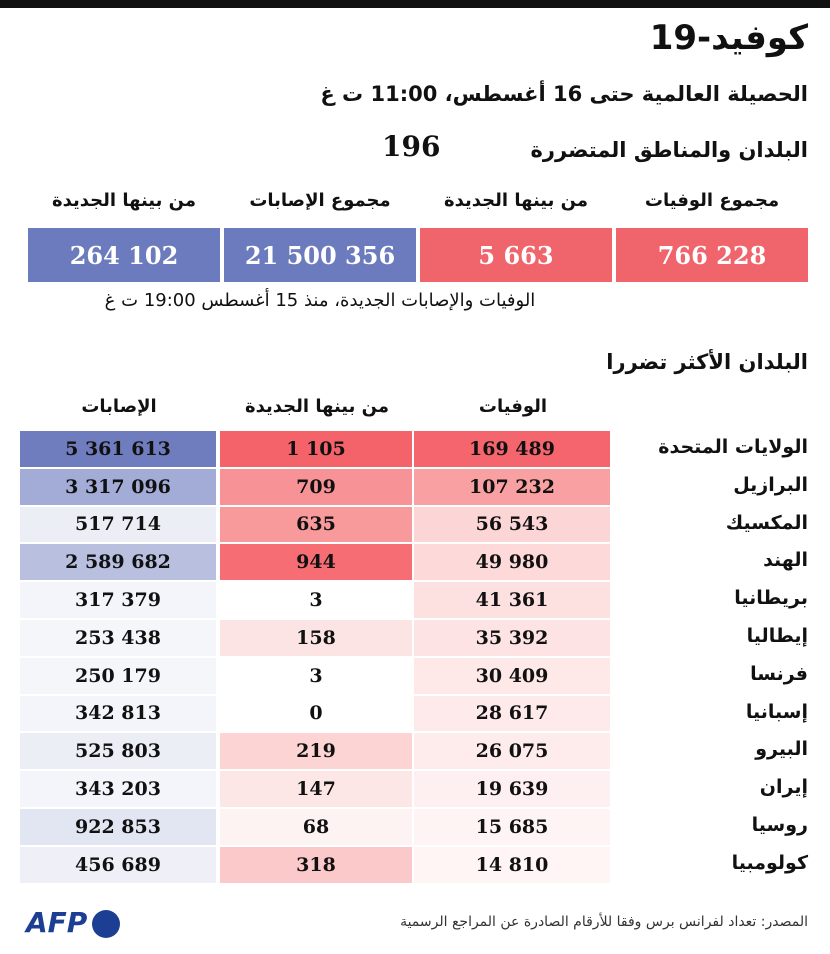  Describe the element at coordinates (124, 255) in the screenshot. I see `summary-value: 264 102` at that location.